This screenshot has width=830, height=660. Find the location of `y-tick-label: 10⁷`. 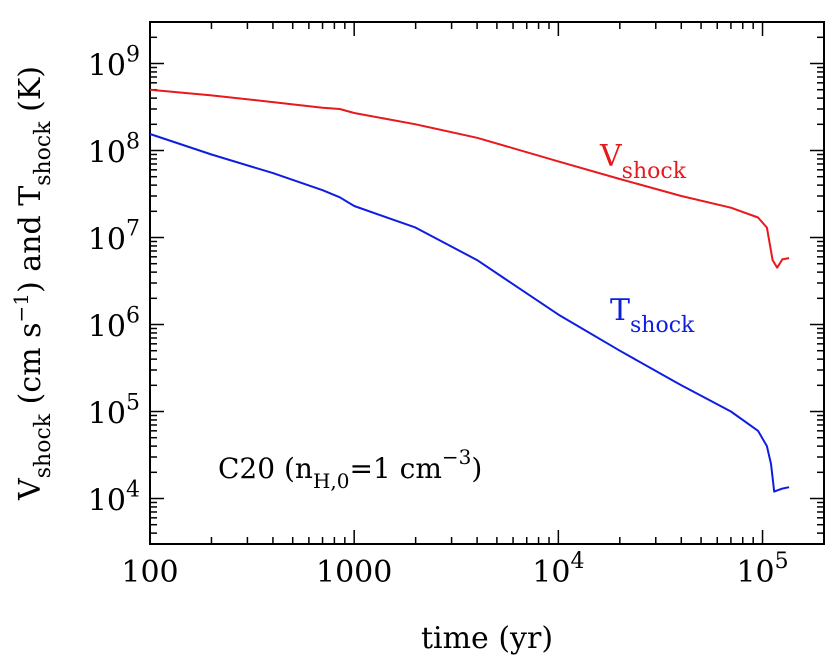

y-tick-label: 10⁷ is located at coordinates (114, 237).